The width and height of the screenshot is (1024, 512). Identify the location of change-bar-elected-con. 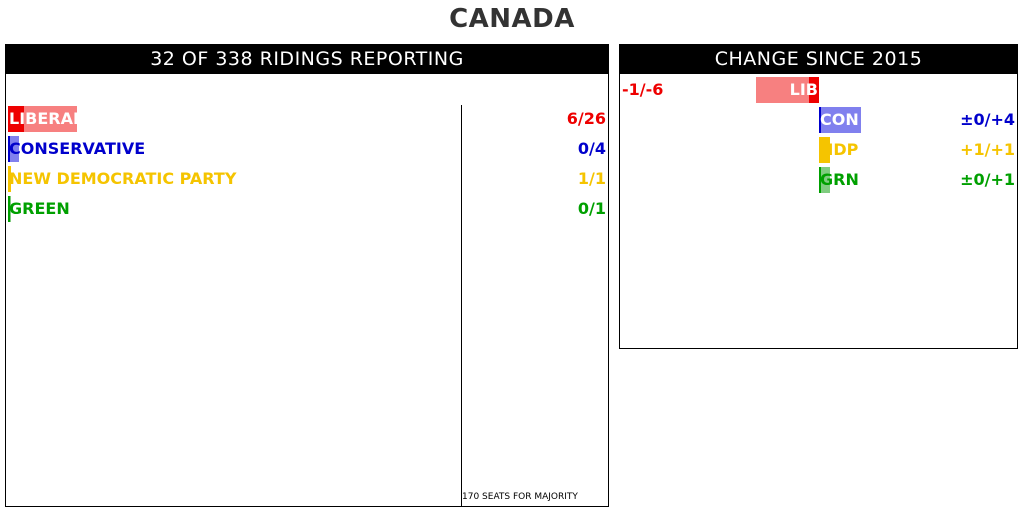
(820, 120).